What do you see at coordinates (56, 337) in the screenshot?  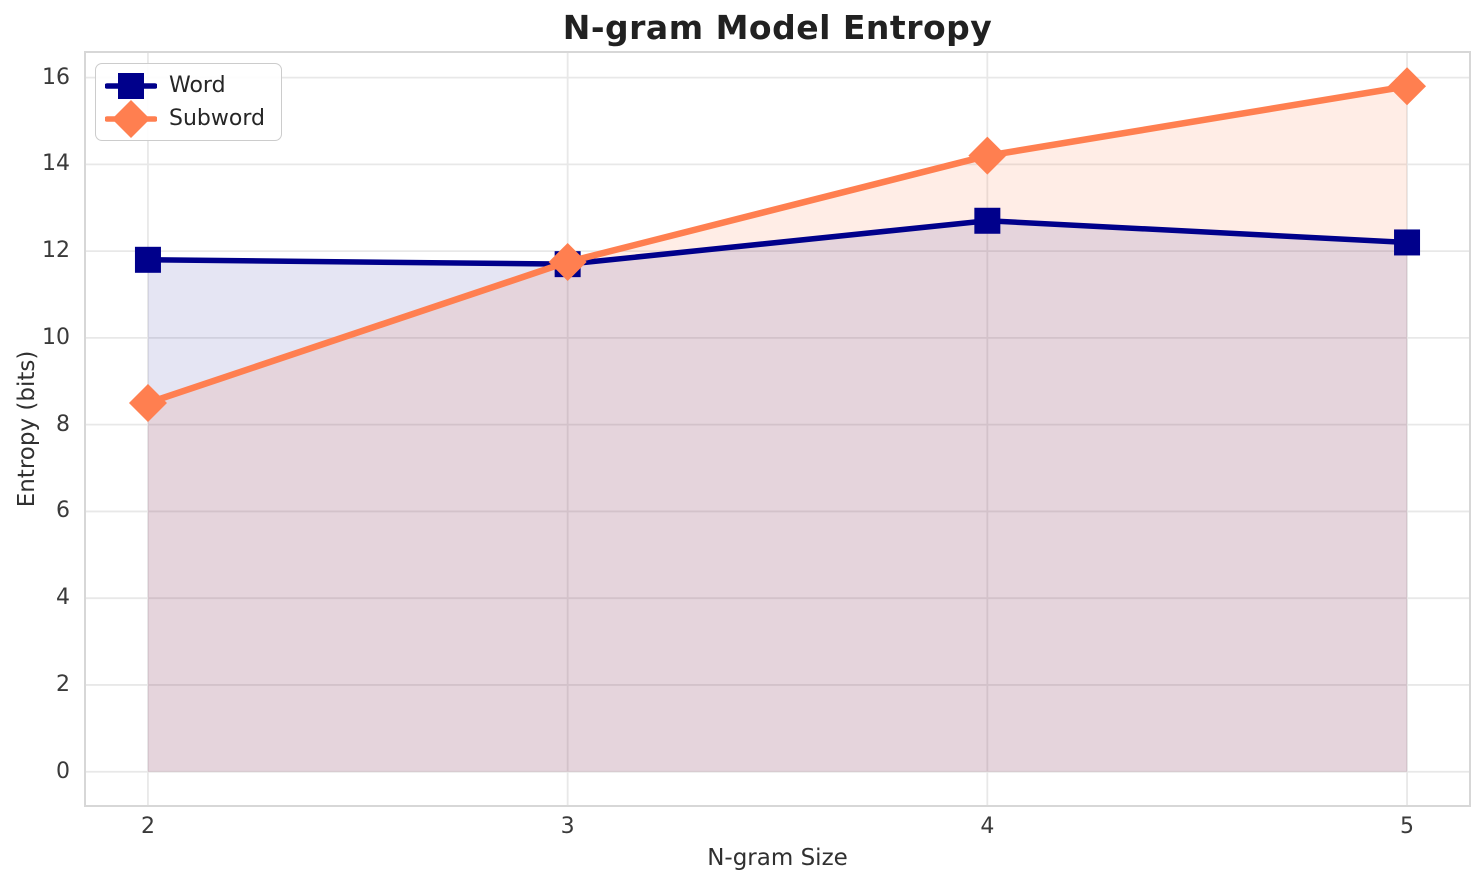 I see `y-tick-label: 10` at bounding box center [56, 337].